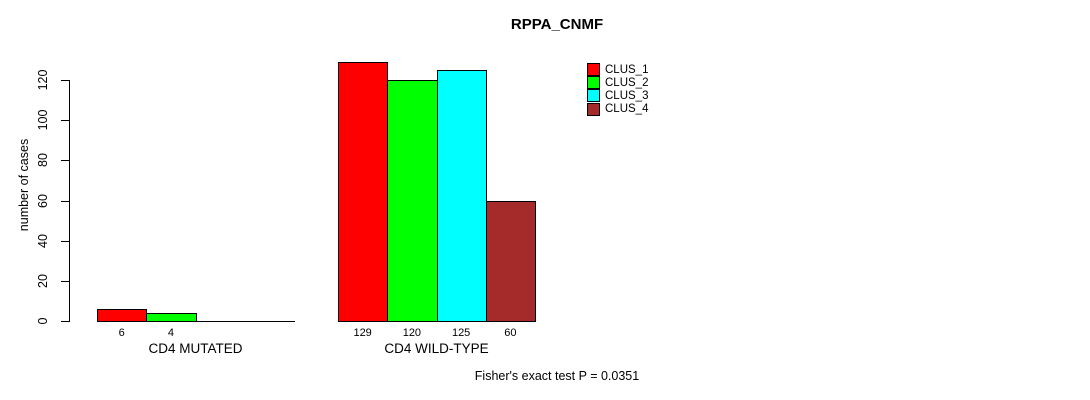 This screenshot has width=1090, height=400. What do you see at coordinates (510, 333) in the screenshot?
I see `bar-value-label: 60` at bounding box center [510, 333].